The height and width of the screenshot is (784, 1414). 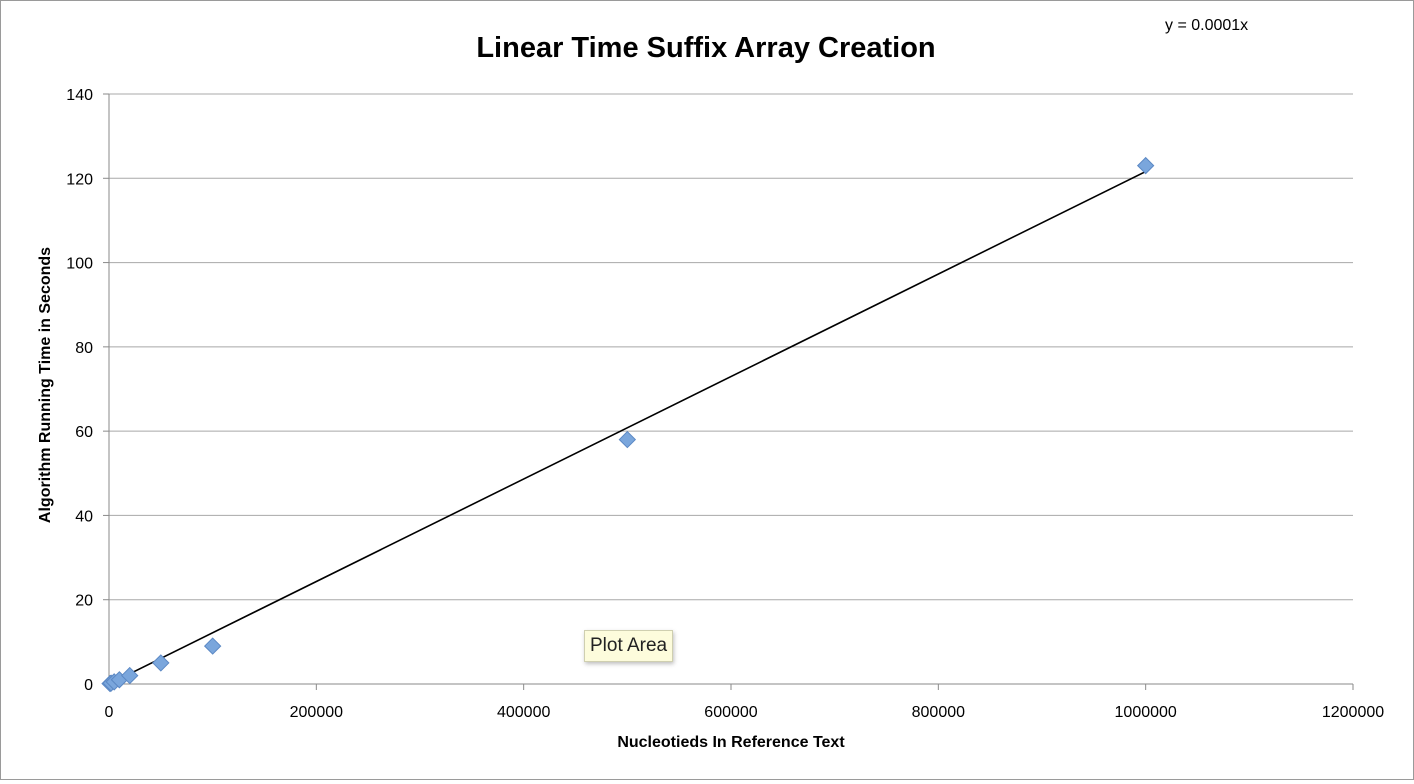 I want to click on x-tick-label: 0, so click(x=109, y=712).